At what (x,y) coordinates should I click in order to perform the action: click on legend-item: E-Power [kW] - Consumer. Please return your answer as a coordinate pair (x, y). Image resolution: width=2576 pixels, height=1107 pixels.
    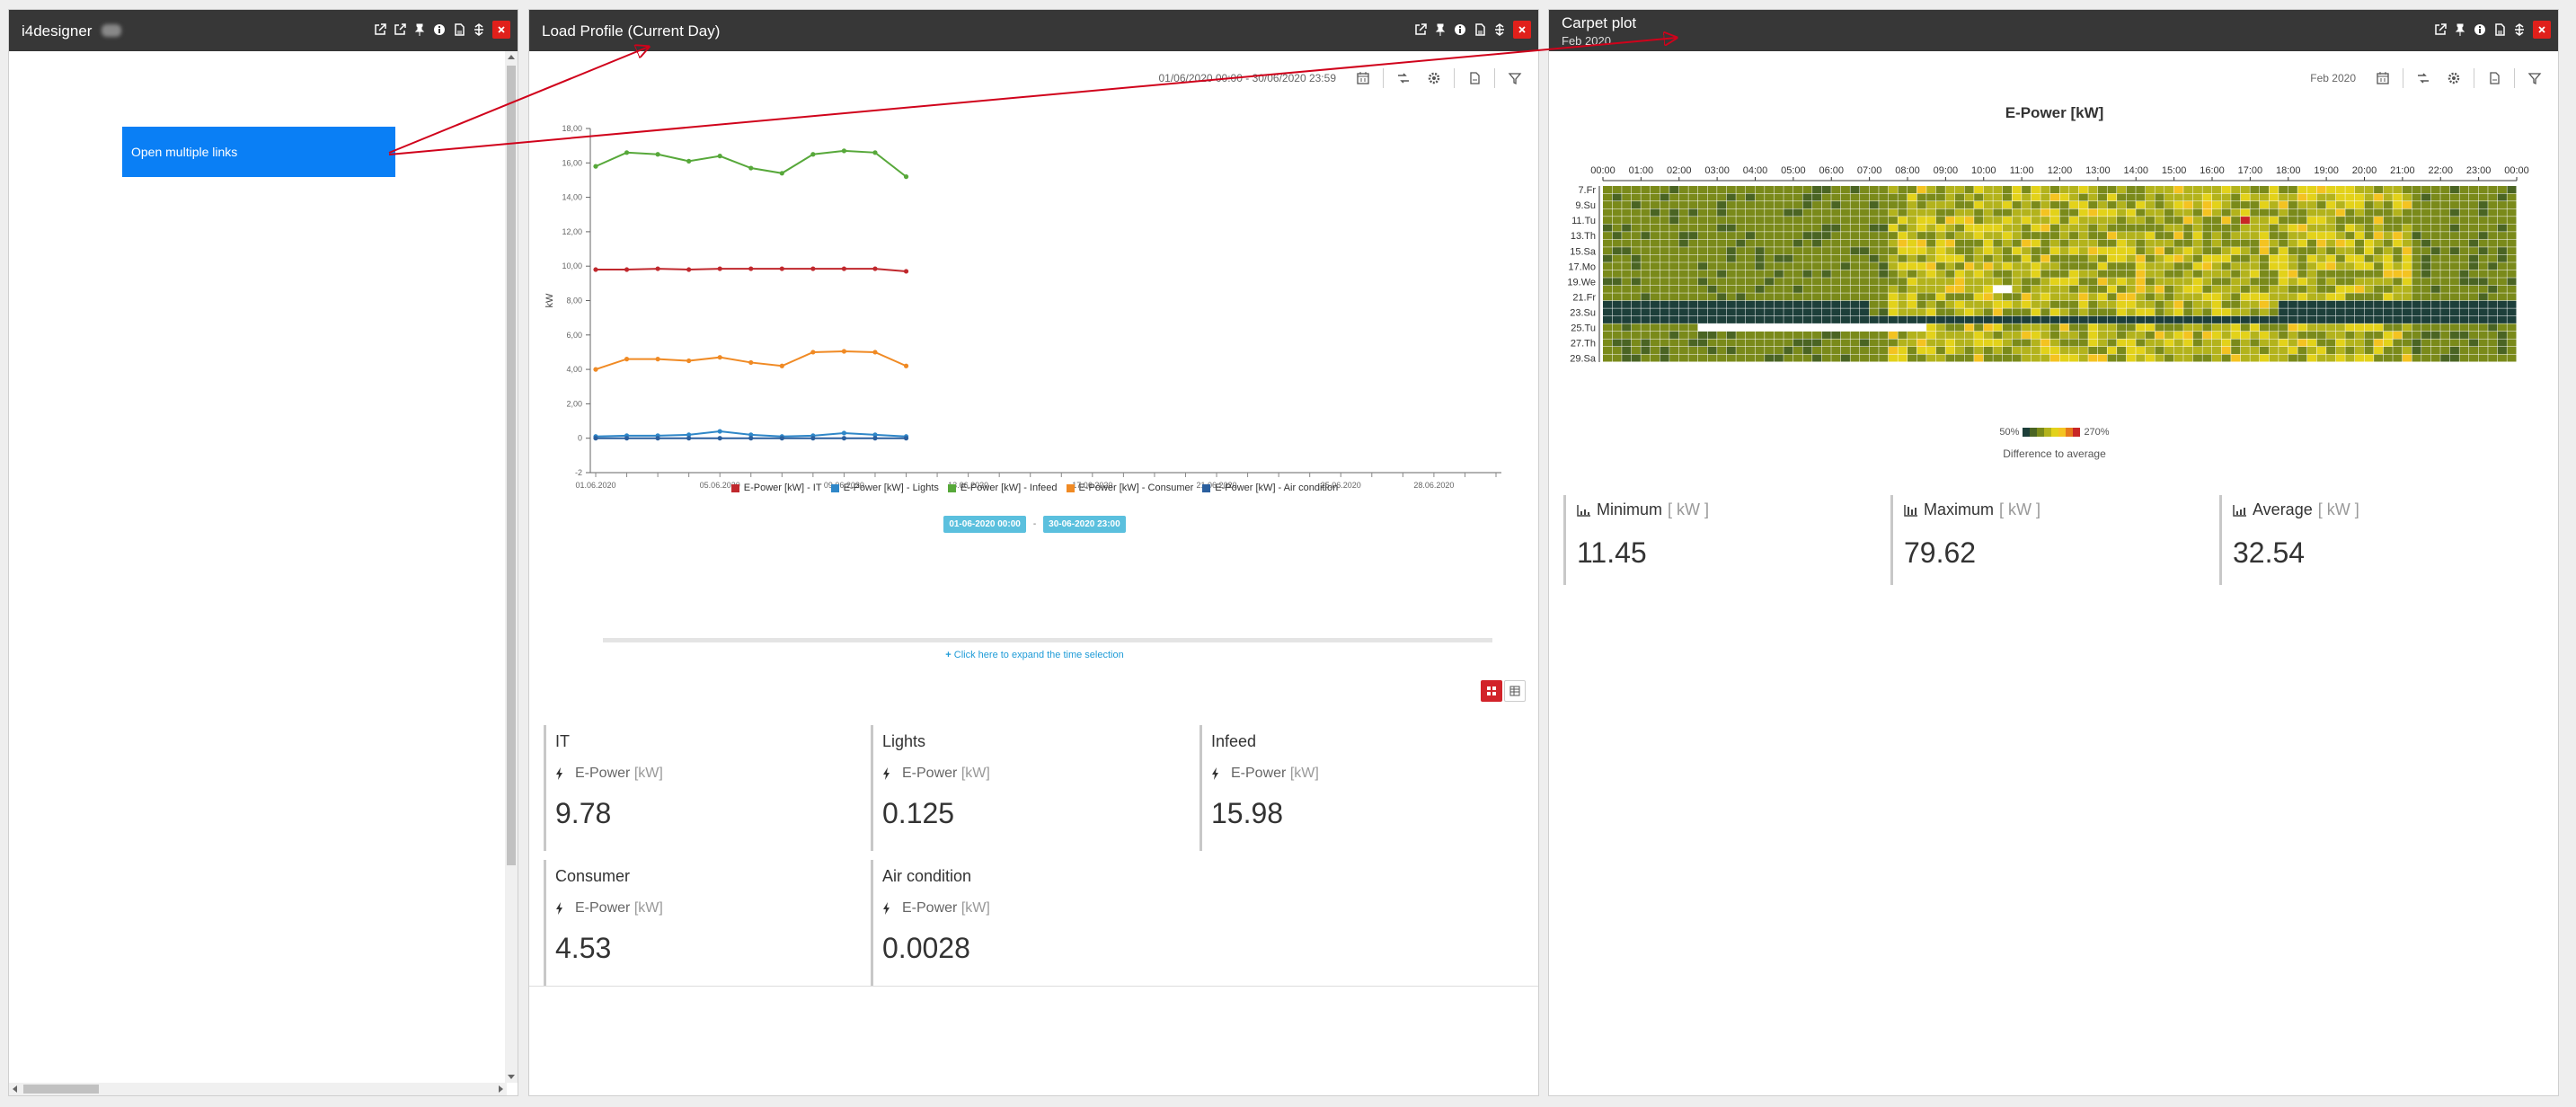
    Looking at the image, I should click on (1129, 488).